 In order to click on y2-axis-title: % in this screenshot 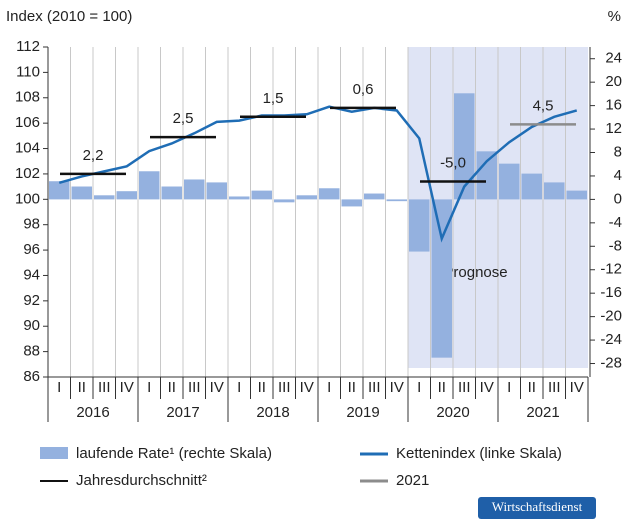, I will do `click(614, 16)`.